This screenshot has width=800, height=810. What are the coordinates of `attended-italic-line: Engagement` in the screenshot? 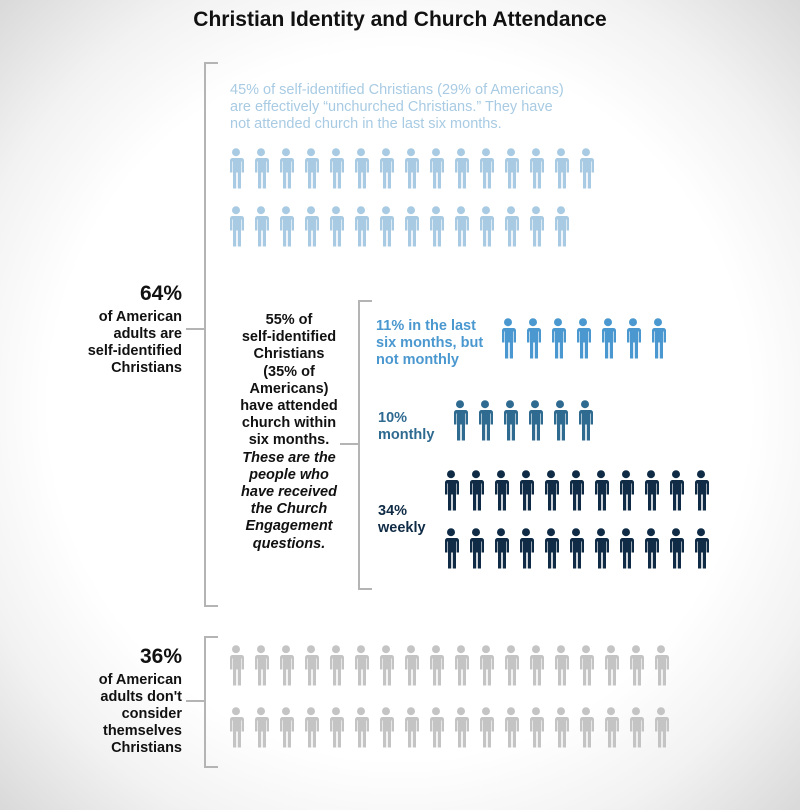 It's located at (289, 526).